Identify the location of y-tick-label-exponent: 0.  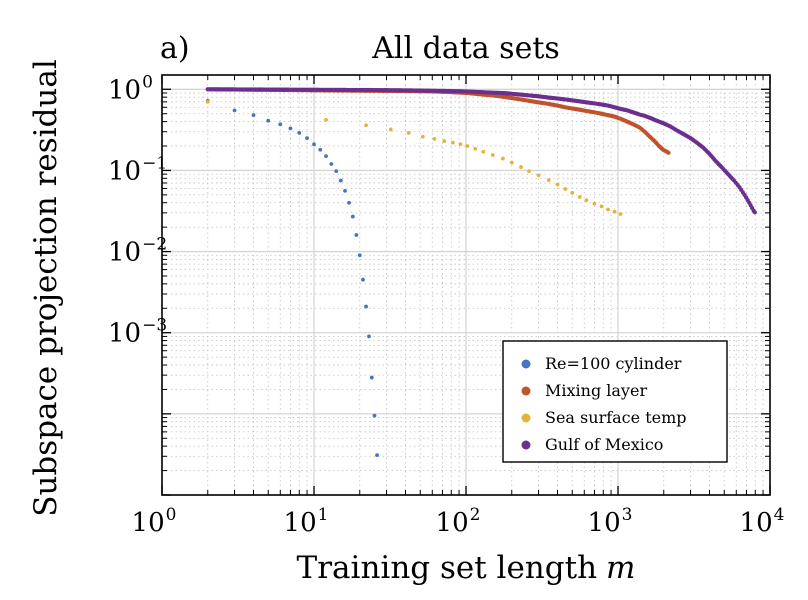
(147, 82).